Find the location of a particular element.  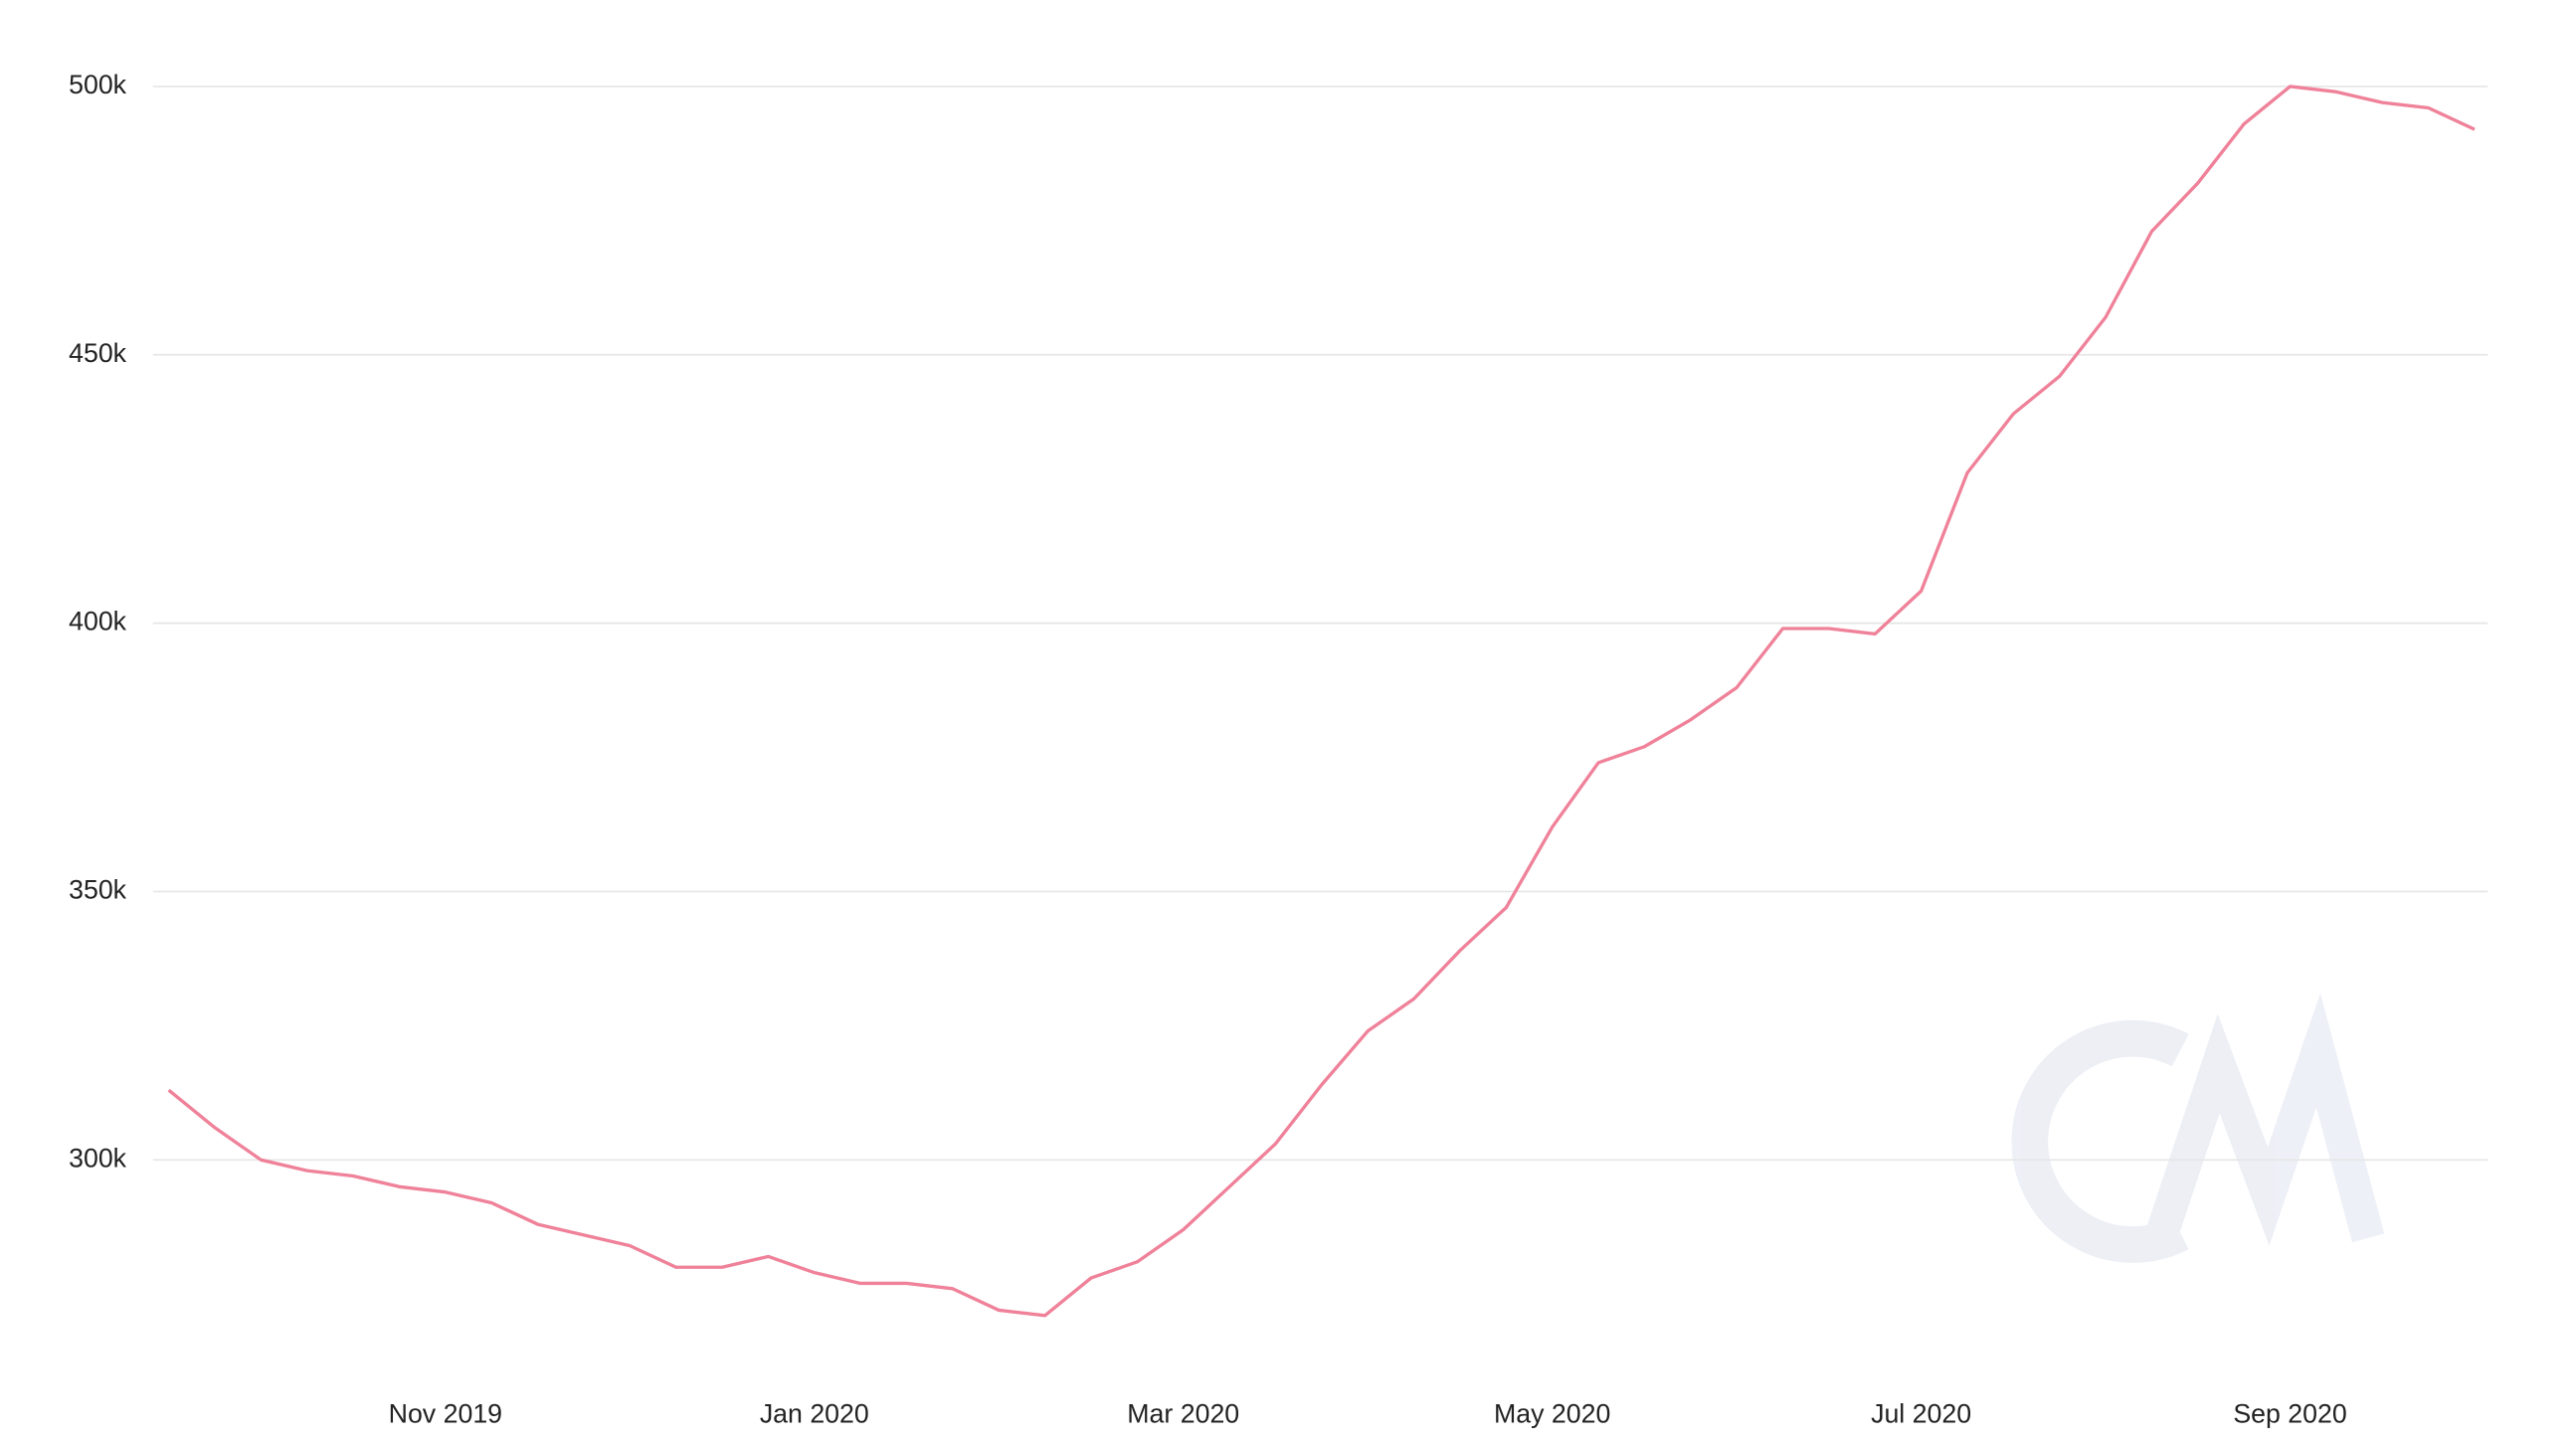

y-tick-label: 350k is located at coordinates (98, 890).